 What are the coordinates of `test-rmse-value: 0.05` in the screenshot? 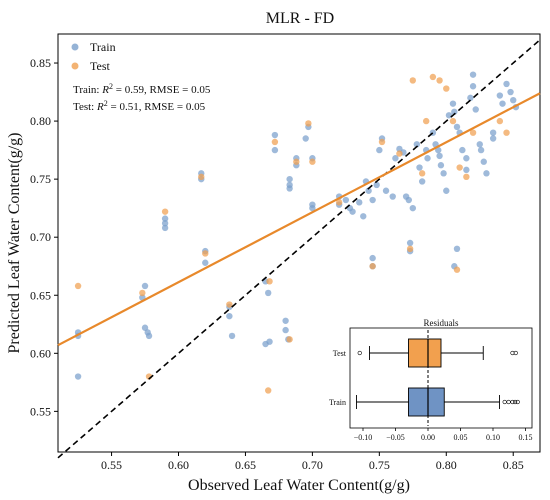 It's located at (196, 107).